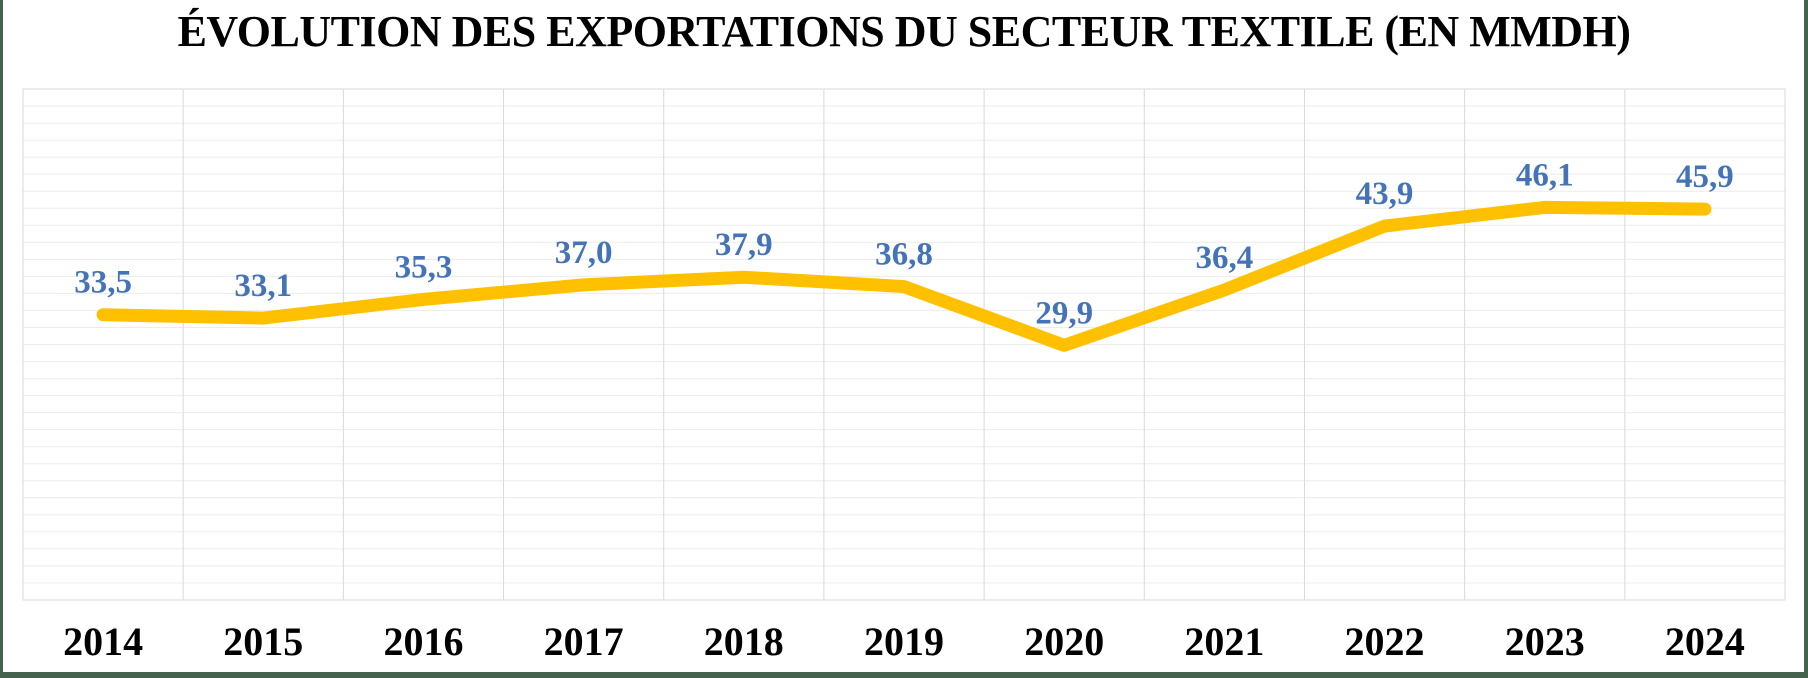 The image size is (1808, 678). What do you see at coordinates (1545, 175) in the screenshot?
I see `data-label: 46,1` at bounding box center [1545, 175].